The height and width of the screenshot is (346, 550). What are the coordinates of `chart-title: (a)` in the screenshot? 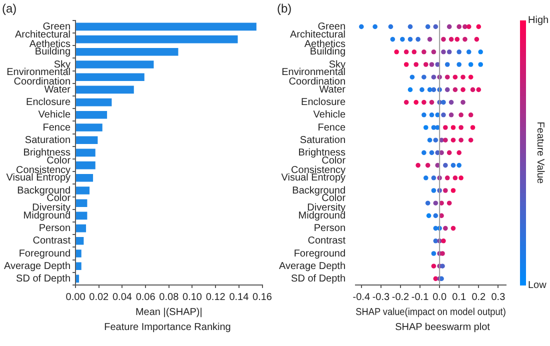 It's located at (9, 9).